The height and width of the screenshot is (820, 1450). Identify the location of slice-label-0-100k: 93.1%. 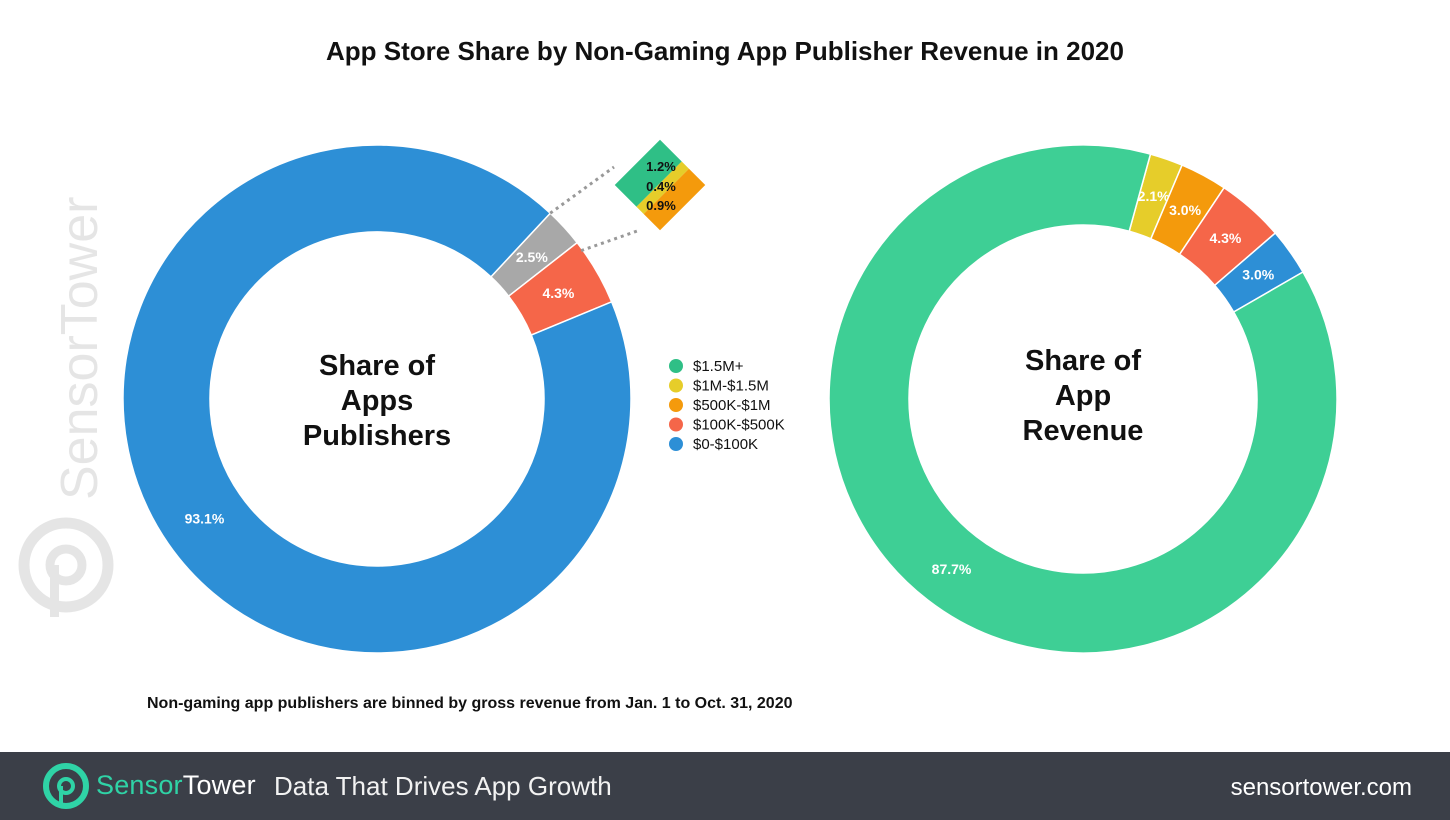
(205, 519).